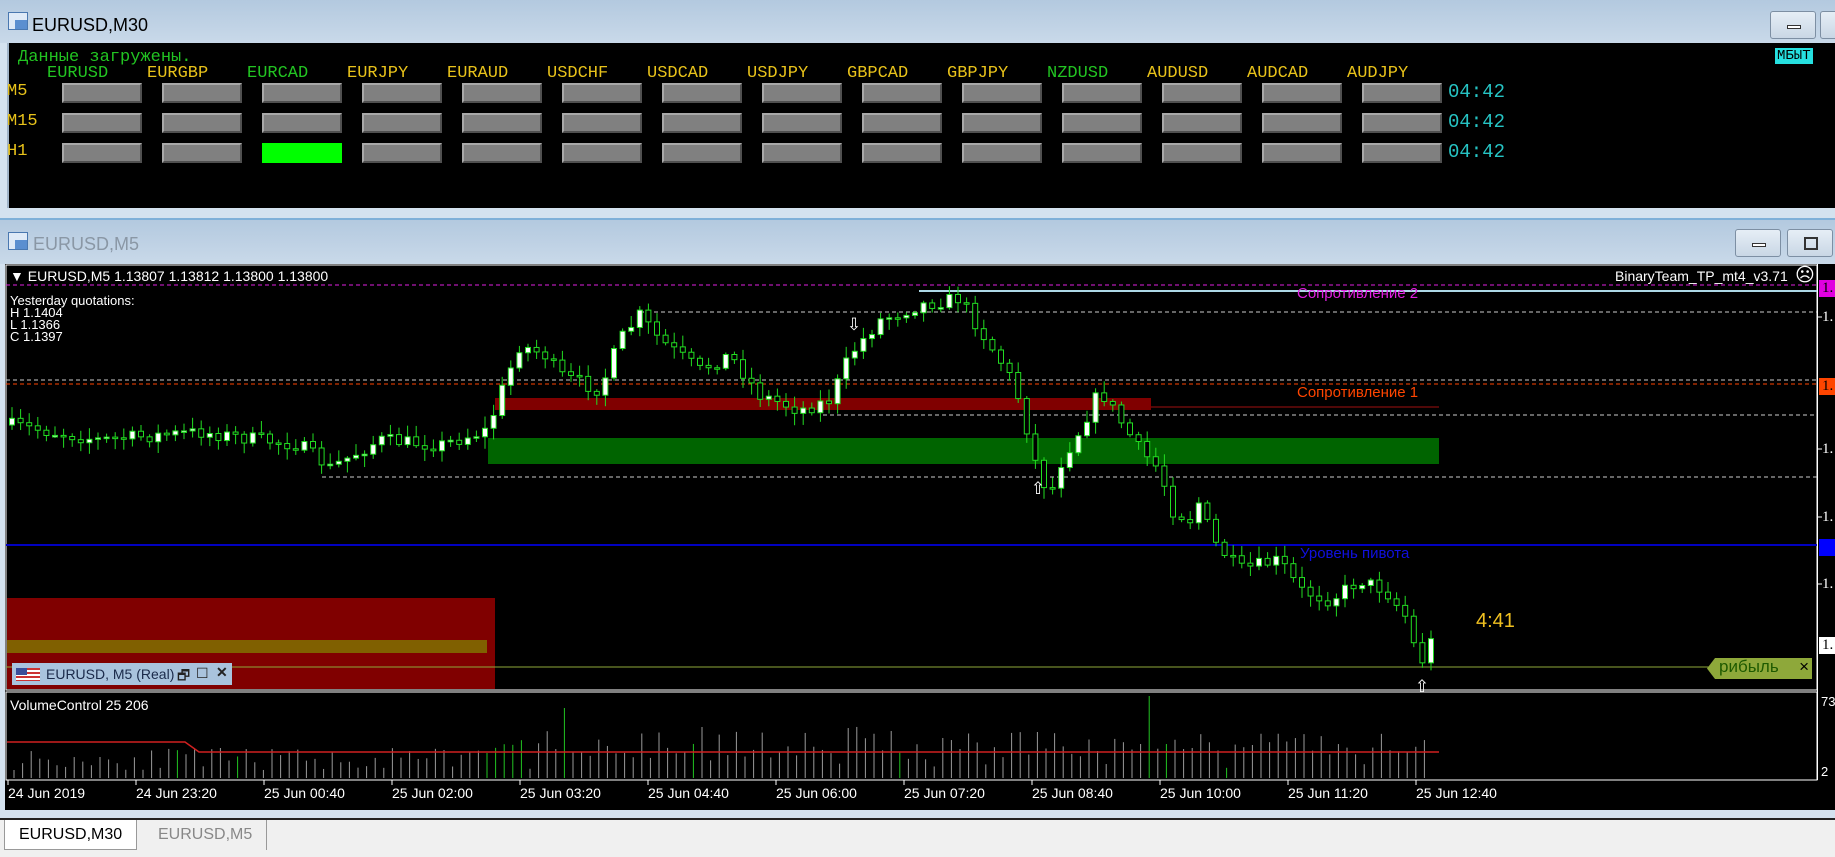 Image resolution: width=1835 pixels, height=857 pixels. Describe the element at coordinates (1102, 93) in the screenshot. I see `signal-cell-nzdusd-m5` at that location.